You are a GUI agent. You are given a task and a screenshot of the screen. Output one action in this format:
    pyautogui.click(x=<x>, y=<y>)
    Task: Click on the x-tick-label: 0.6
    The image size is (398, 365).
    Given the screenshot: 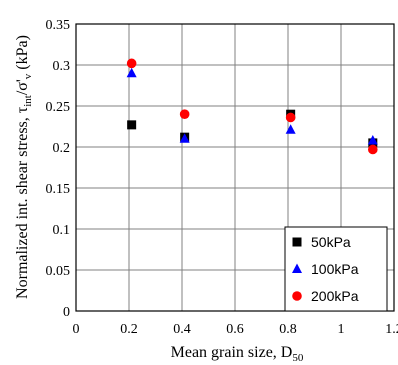 What is the action you would take?
    pyautogui.click(x=235, y=329)
    